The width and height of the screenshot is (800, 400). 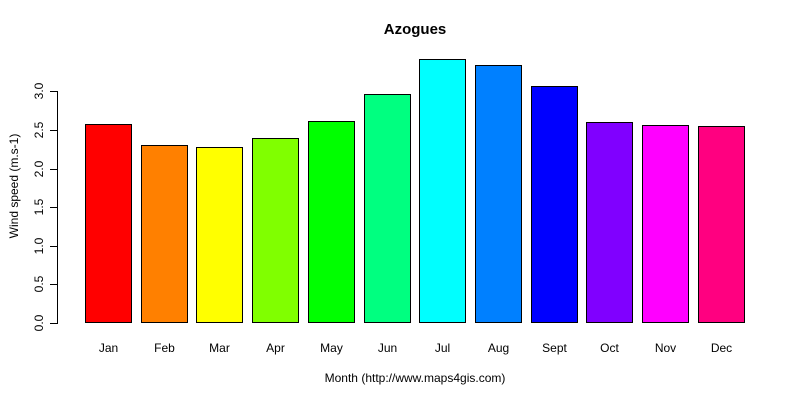 I want to click on x-tick-label-apr: Apr, so click(x=275, y=348).